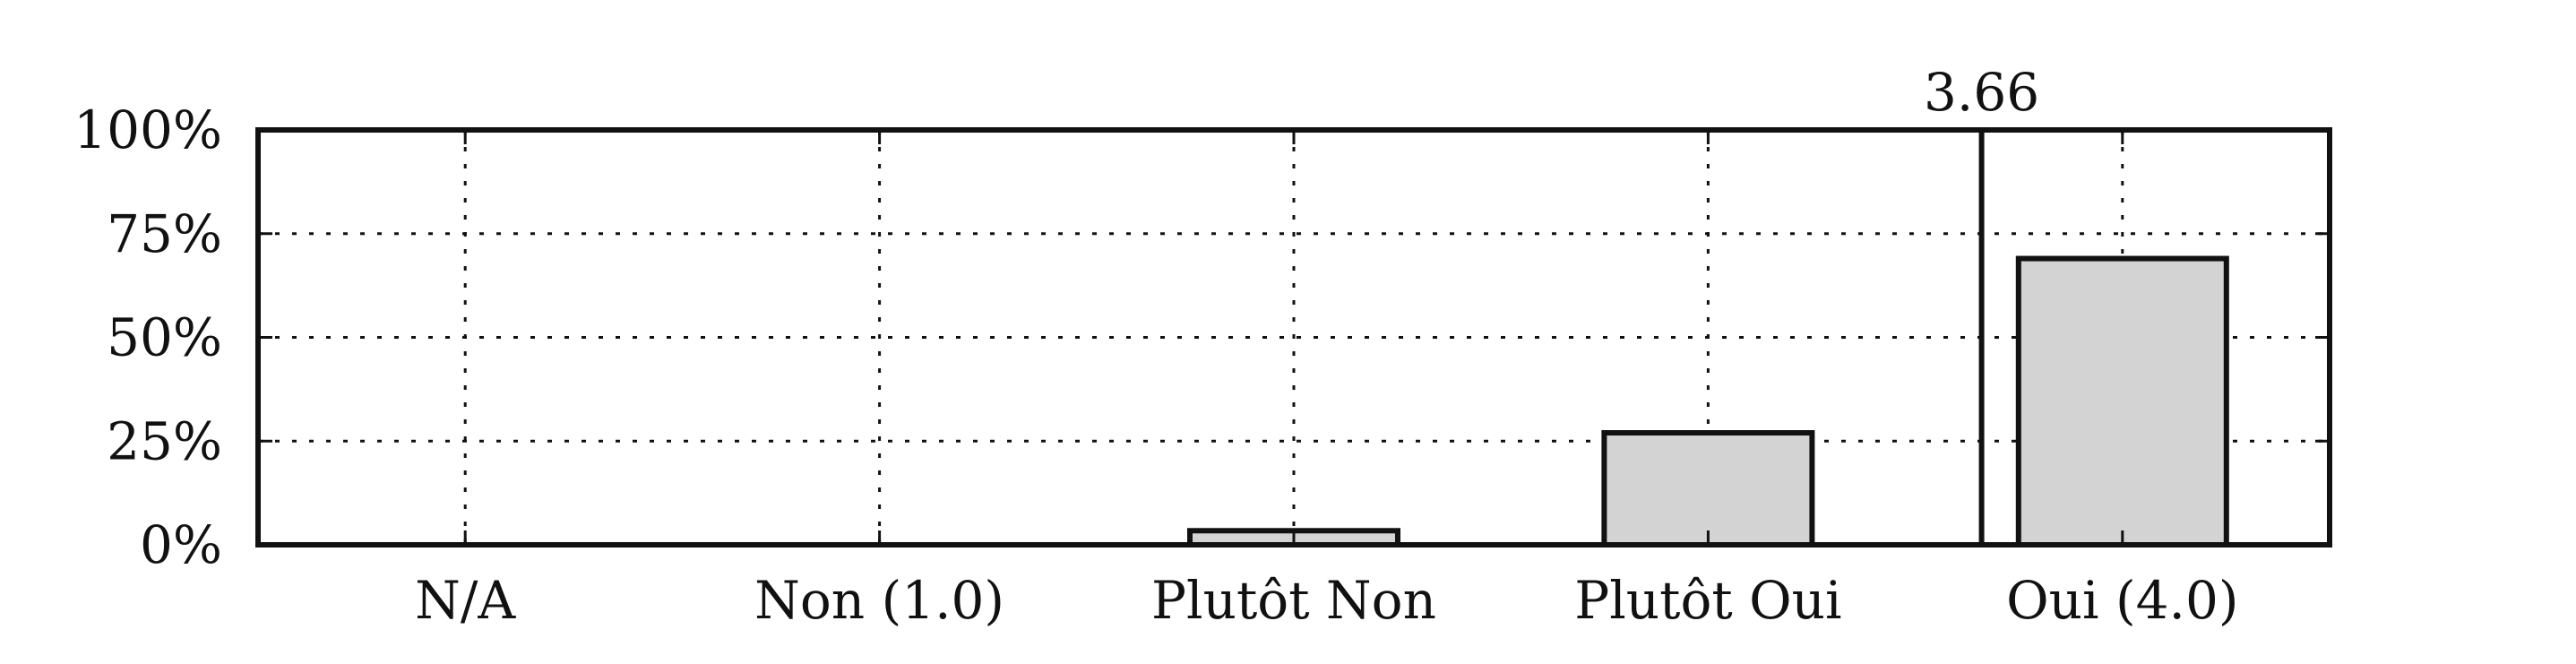 The width and height of the screenshot is (2576, 664). Describe the element at coordinates (1708, 489) in the screenshot. I see `bar-plut-t-oui` at that location.